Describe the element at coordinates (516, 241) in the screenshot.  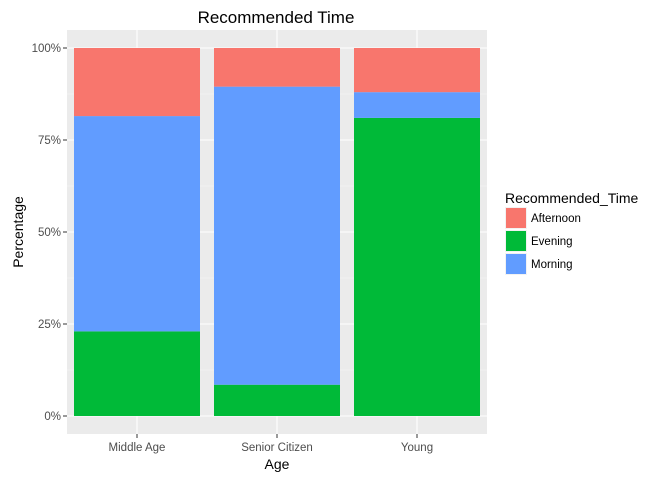
I see `legend-swatch-evening` at that location.